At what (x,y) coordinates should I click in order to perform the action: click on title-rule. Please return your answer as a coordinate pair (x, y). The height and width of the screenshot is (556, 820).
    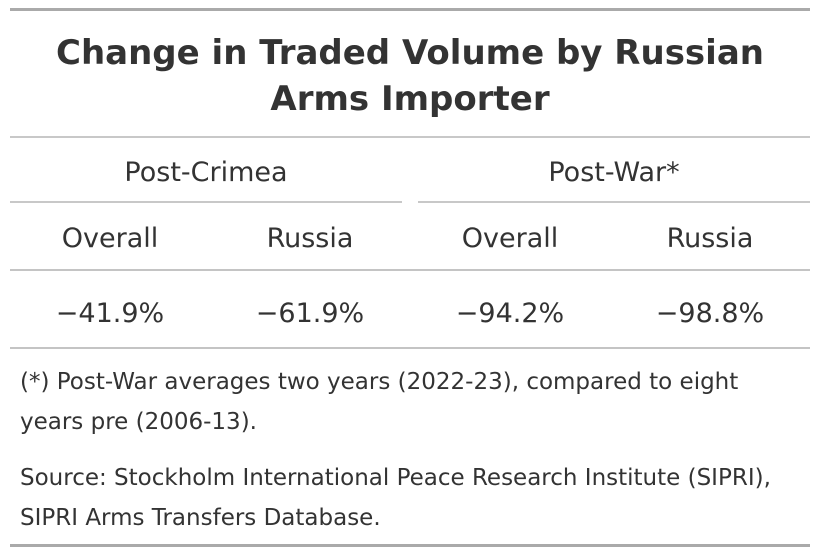
    Looking at the image, I should click on (410, 137).